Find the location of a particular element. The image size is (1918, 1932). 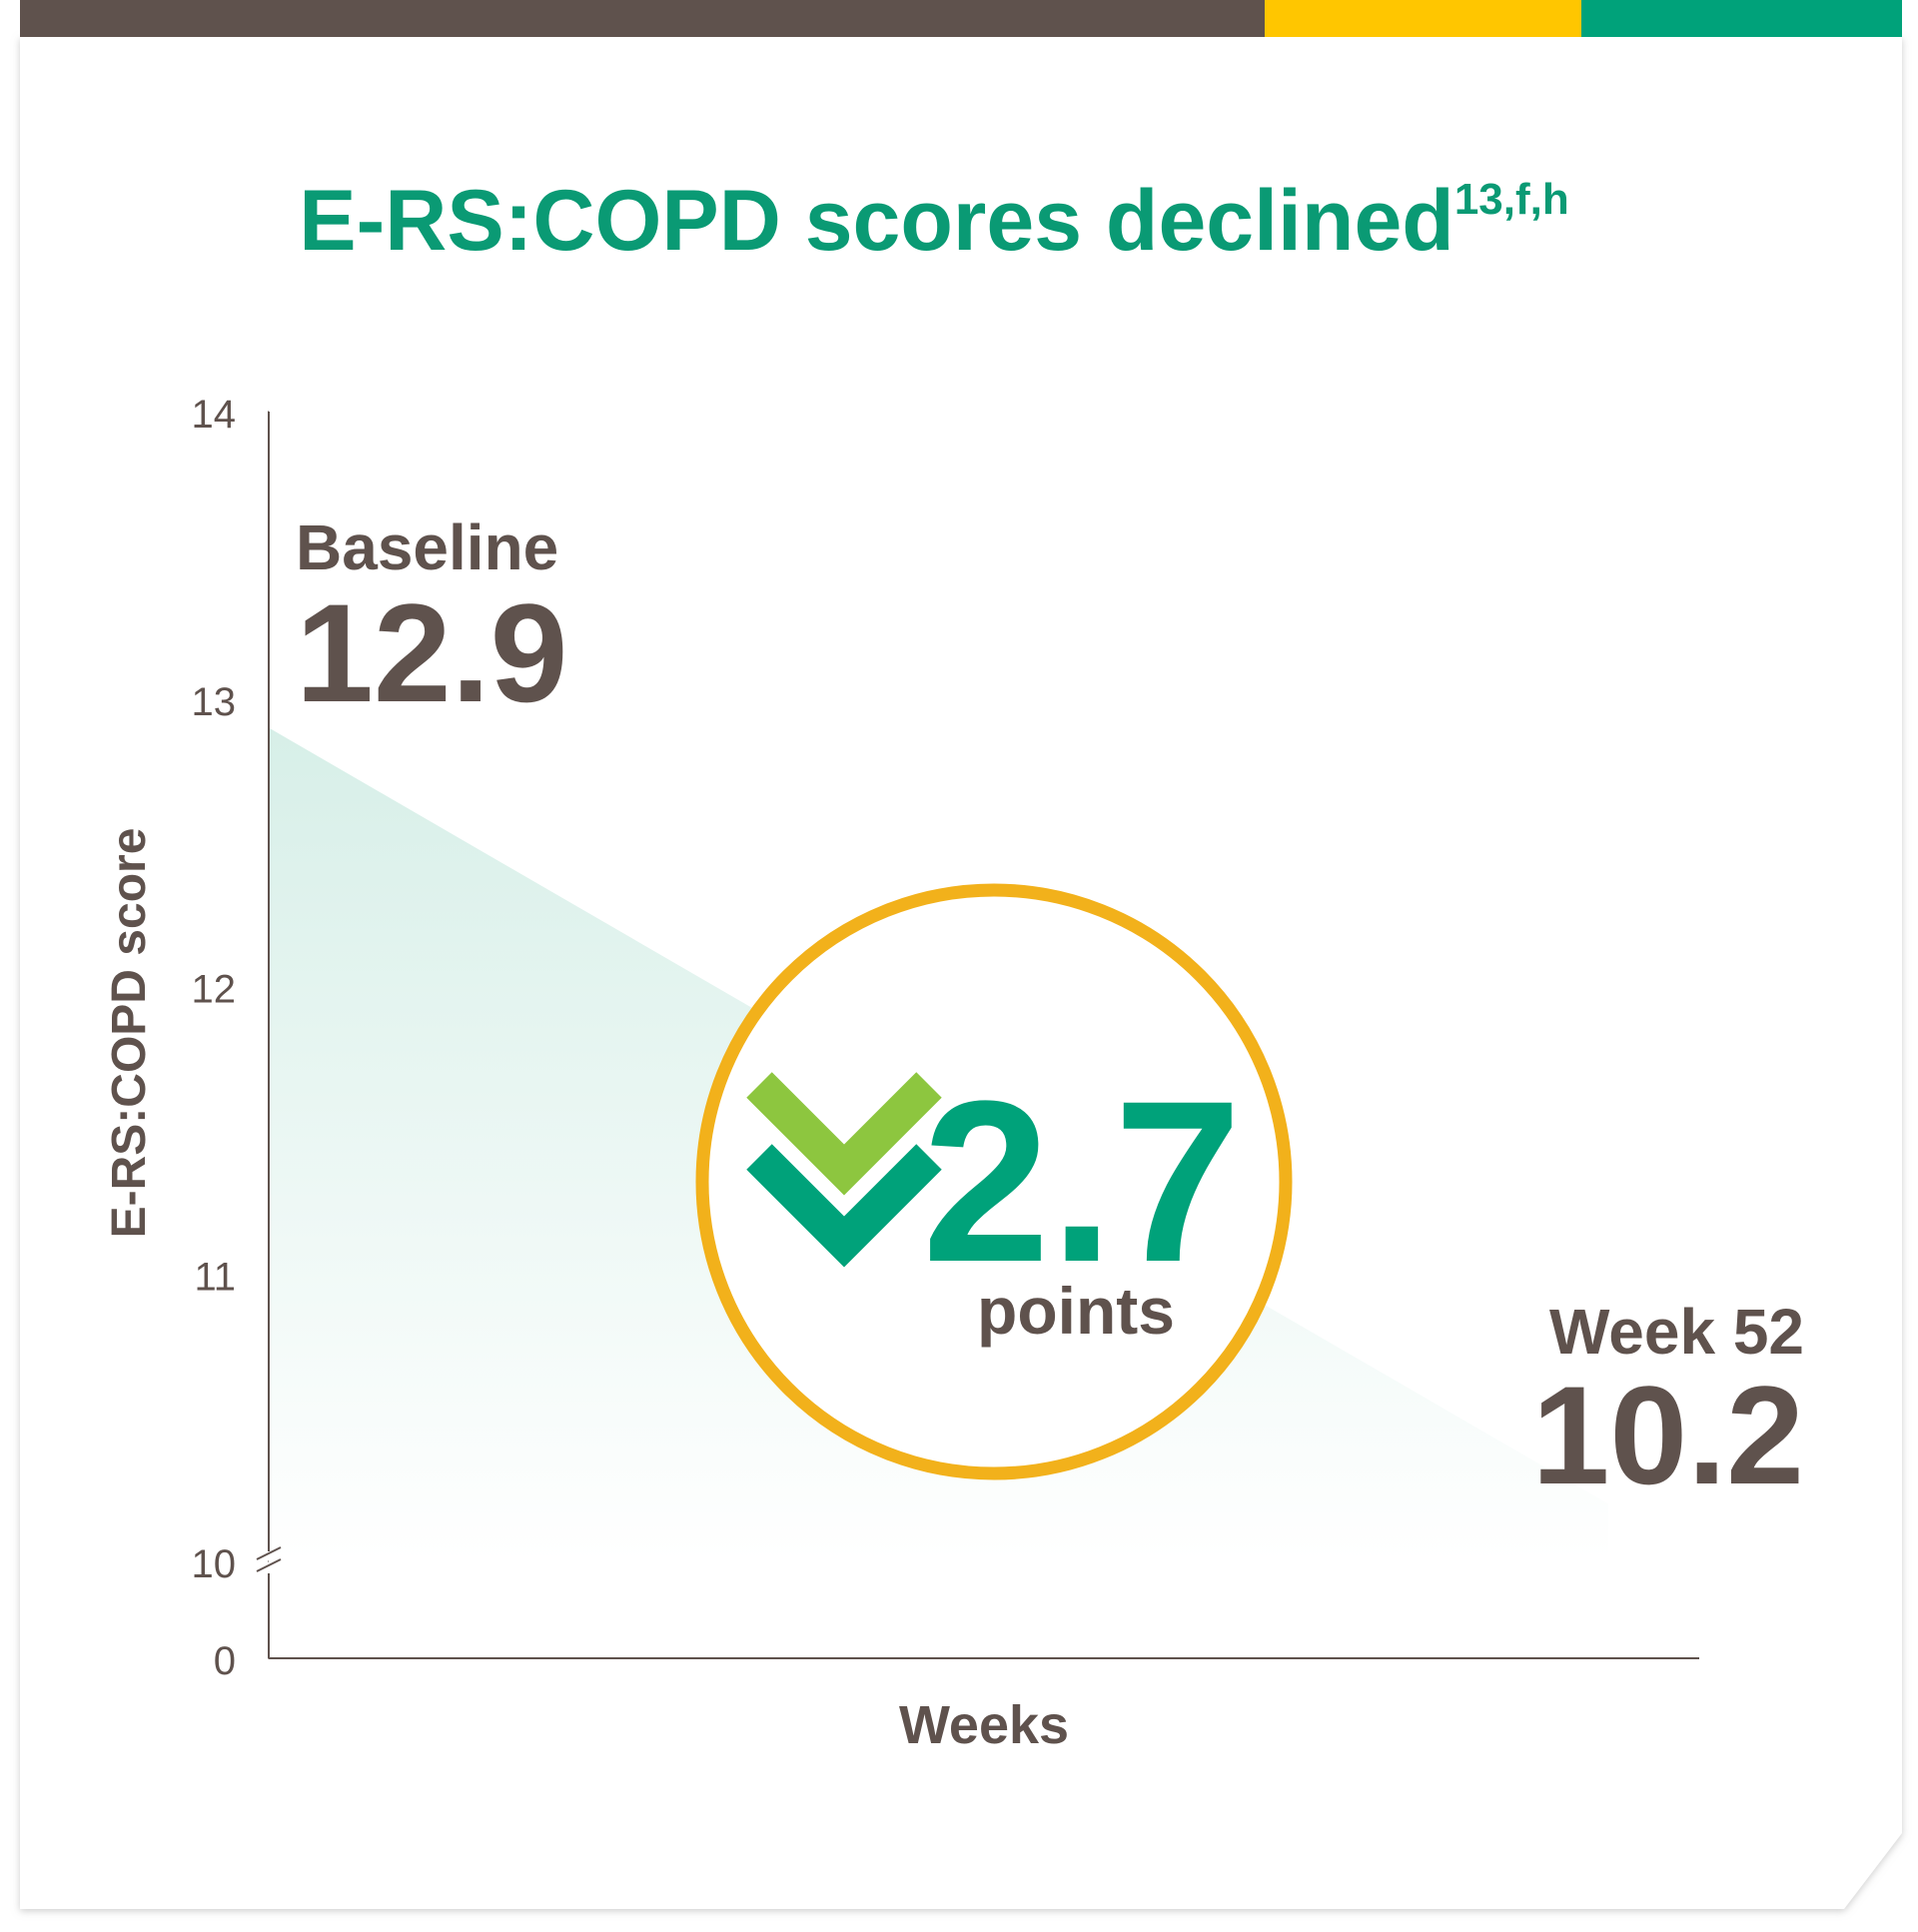

title-text: E-RS:COPD scores declined is located at coordinates (876, 221).